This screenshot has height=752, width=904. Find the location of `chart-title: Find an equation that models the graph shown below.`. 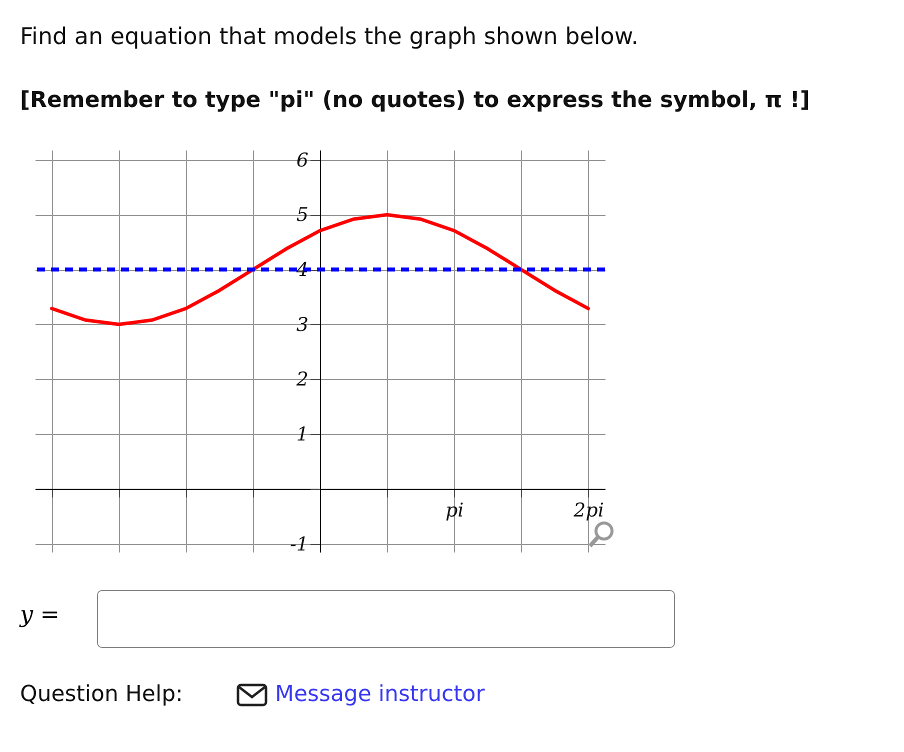

chart-title: Find an equation that models the graph shown below. is located at coordinates (329, 37).